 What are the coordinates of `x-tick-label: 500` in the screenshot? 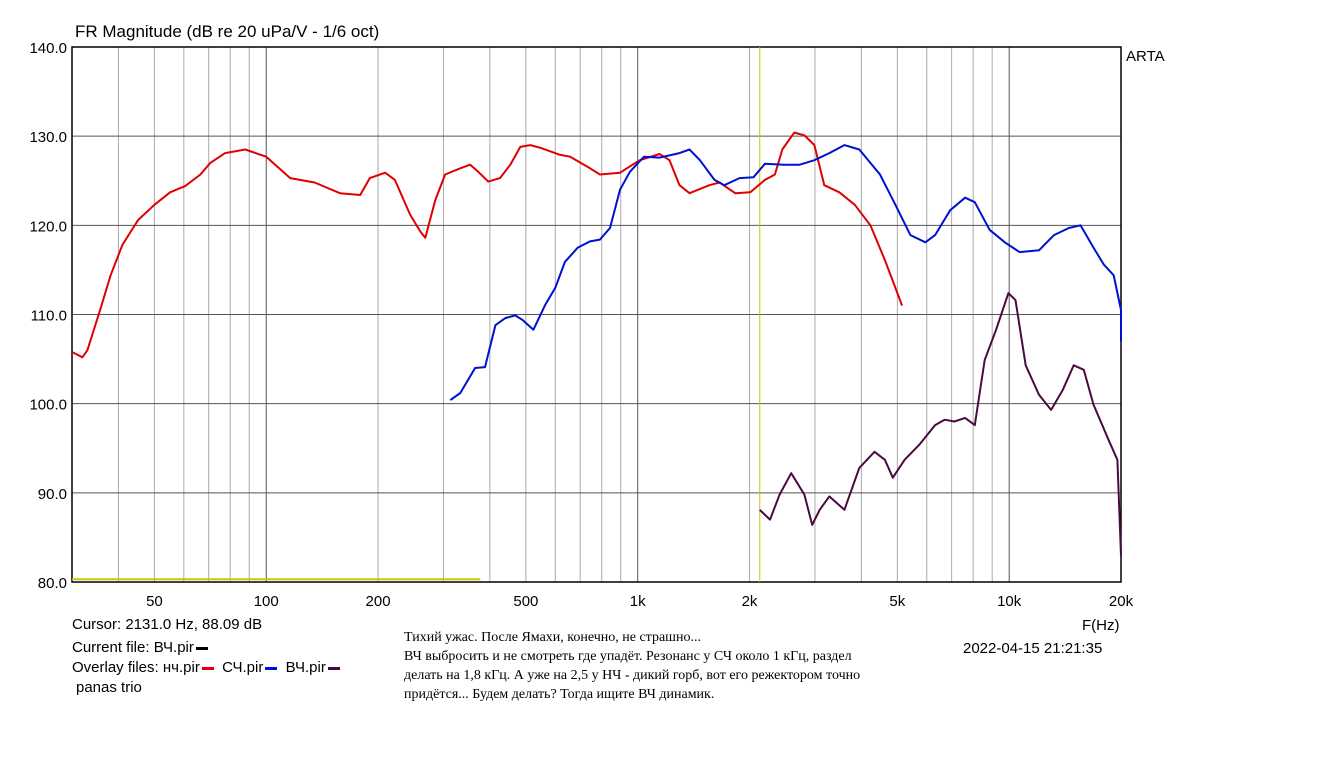 It's located at (525, 601).